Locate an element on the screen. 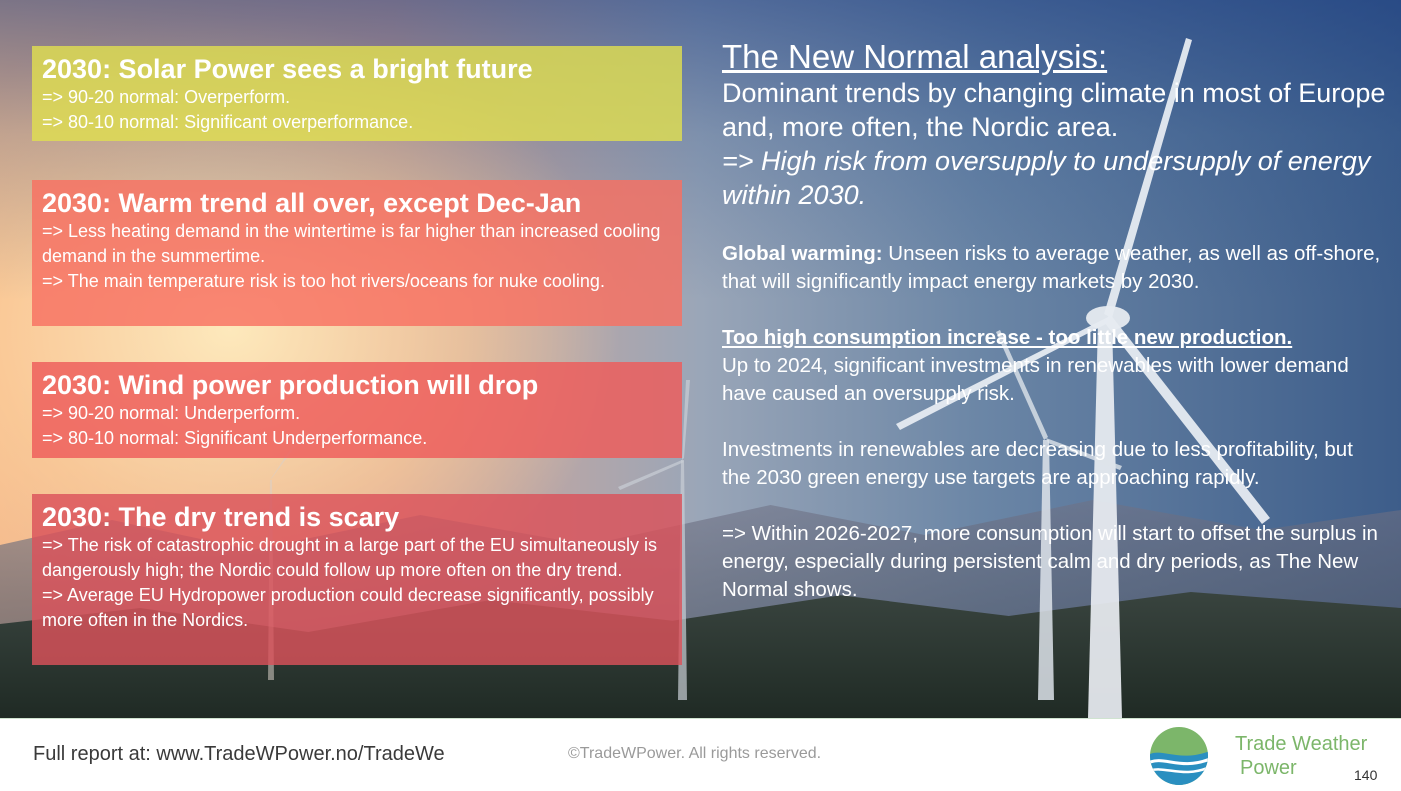  analysis-title: The New Normal analysis: is located at coordinates (915, 56).